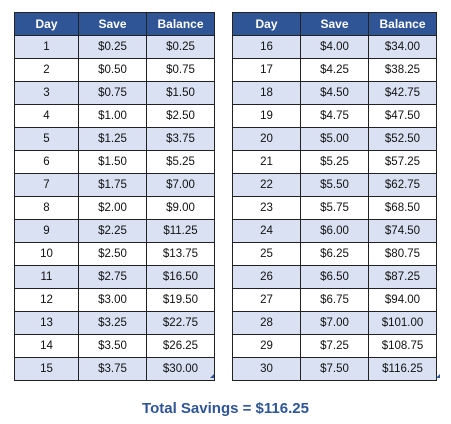 Image resolution: width=451 pixels, height=424 pixels. I want to click on save-cell: $2.75, so click(112, 277).